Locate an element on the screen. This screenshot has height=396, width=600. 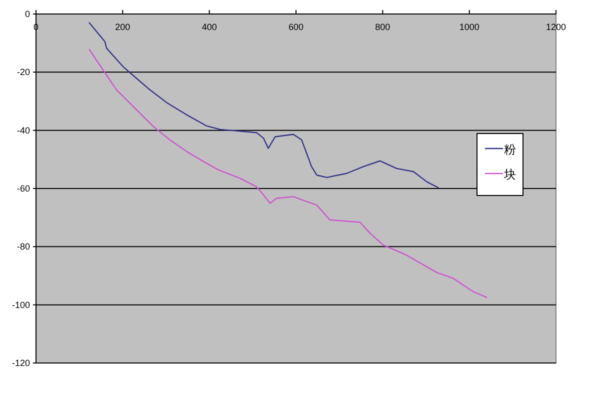
x-tick-label: 200 is located at coordinates (122, 27).